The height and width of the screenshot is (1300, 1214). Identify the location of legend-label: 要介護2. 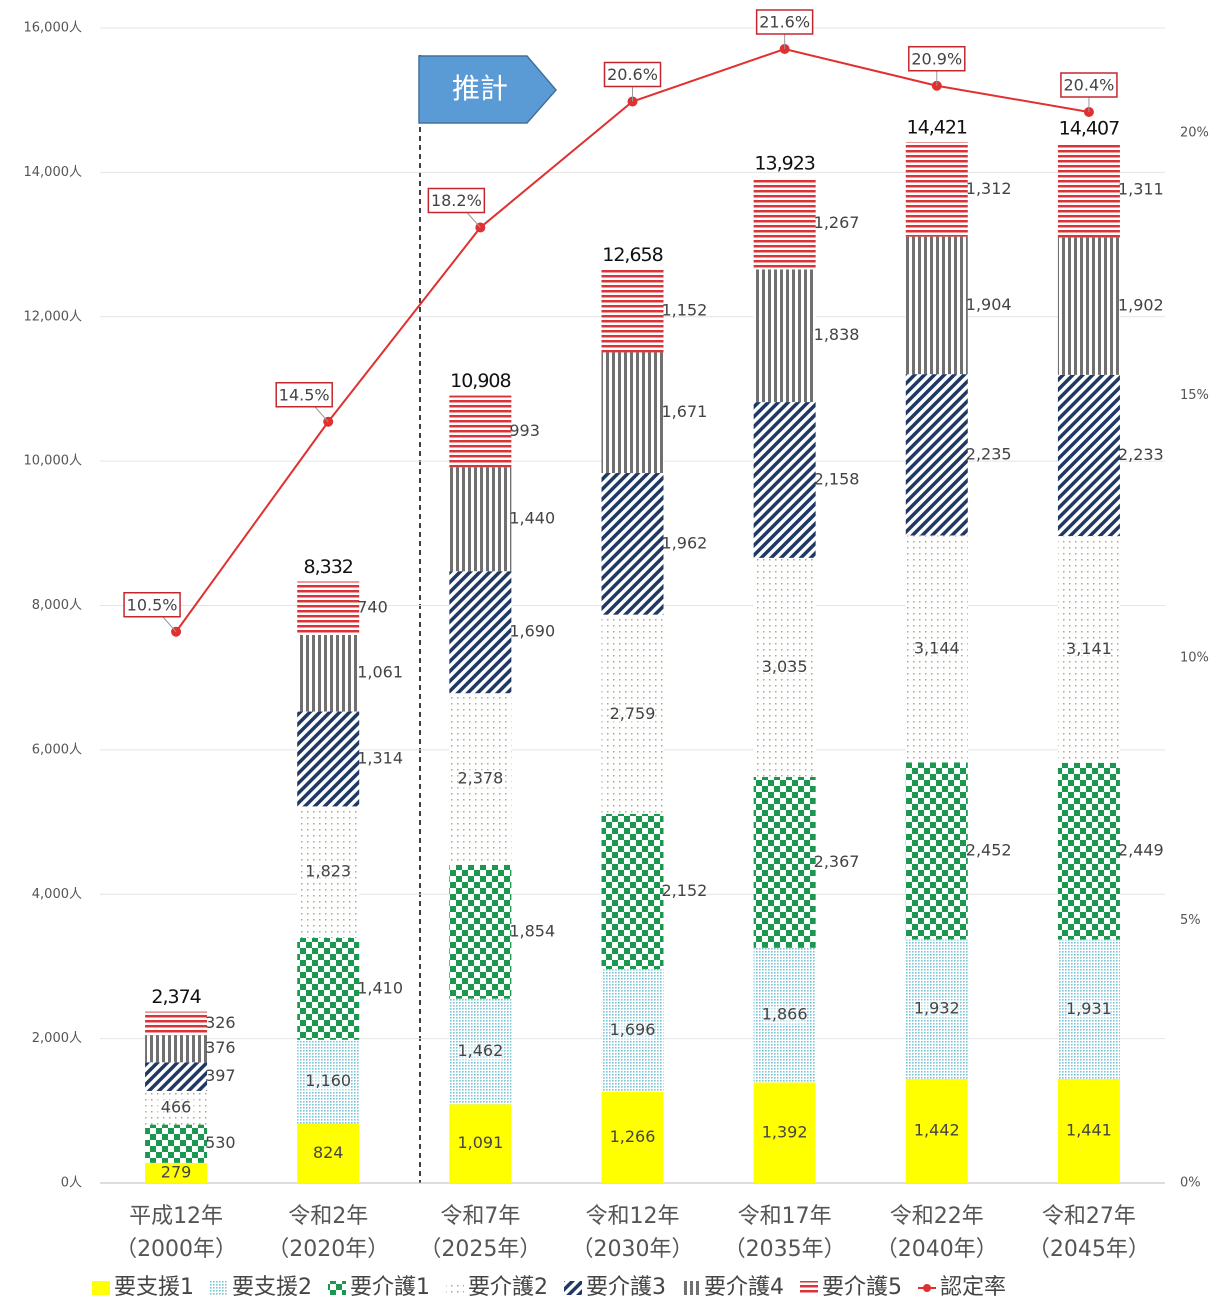
(508, 1287).